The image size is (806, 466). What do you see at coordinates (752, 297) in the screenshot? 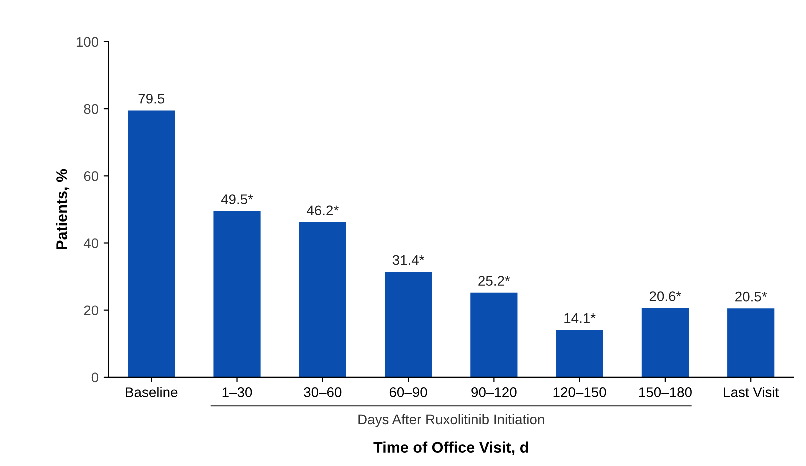
I see `data-label: 20.5*` at bounding box center [752, 297].